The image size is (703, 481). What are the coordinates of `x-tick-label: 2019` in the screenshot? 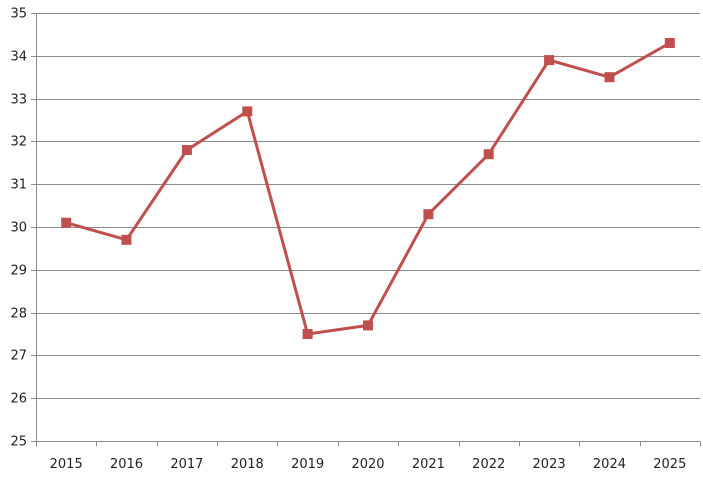 It's located at (307, 464).